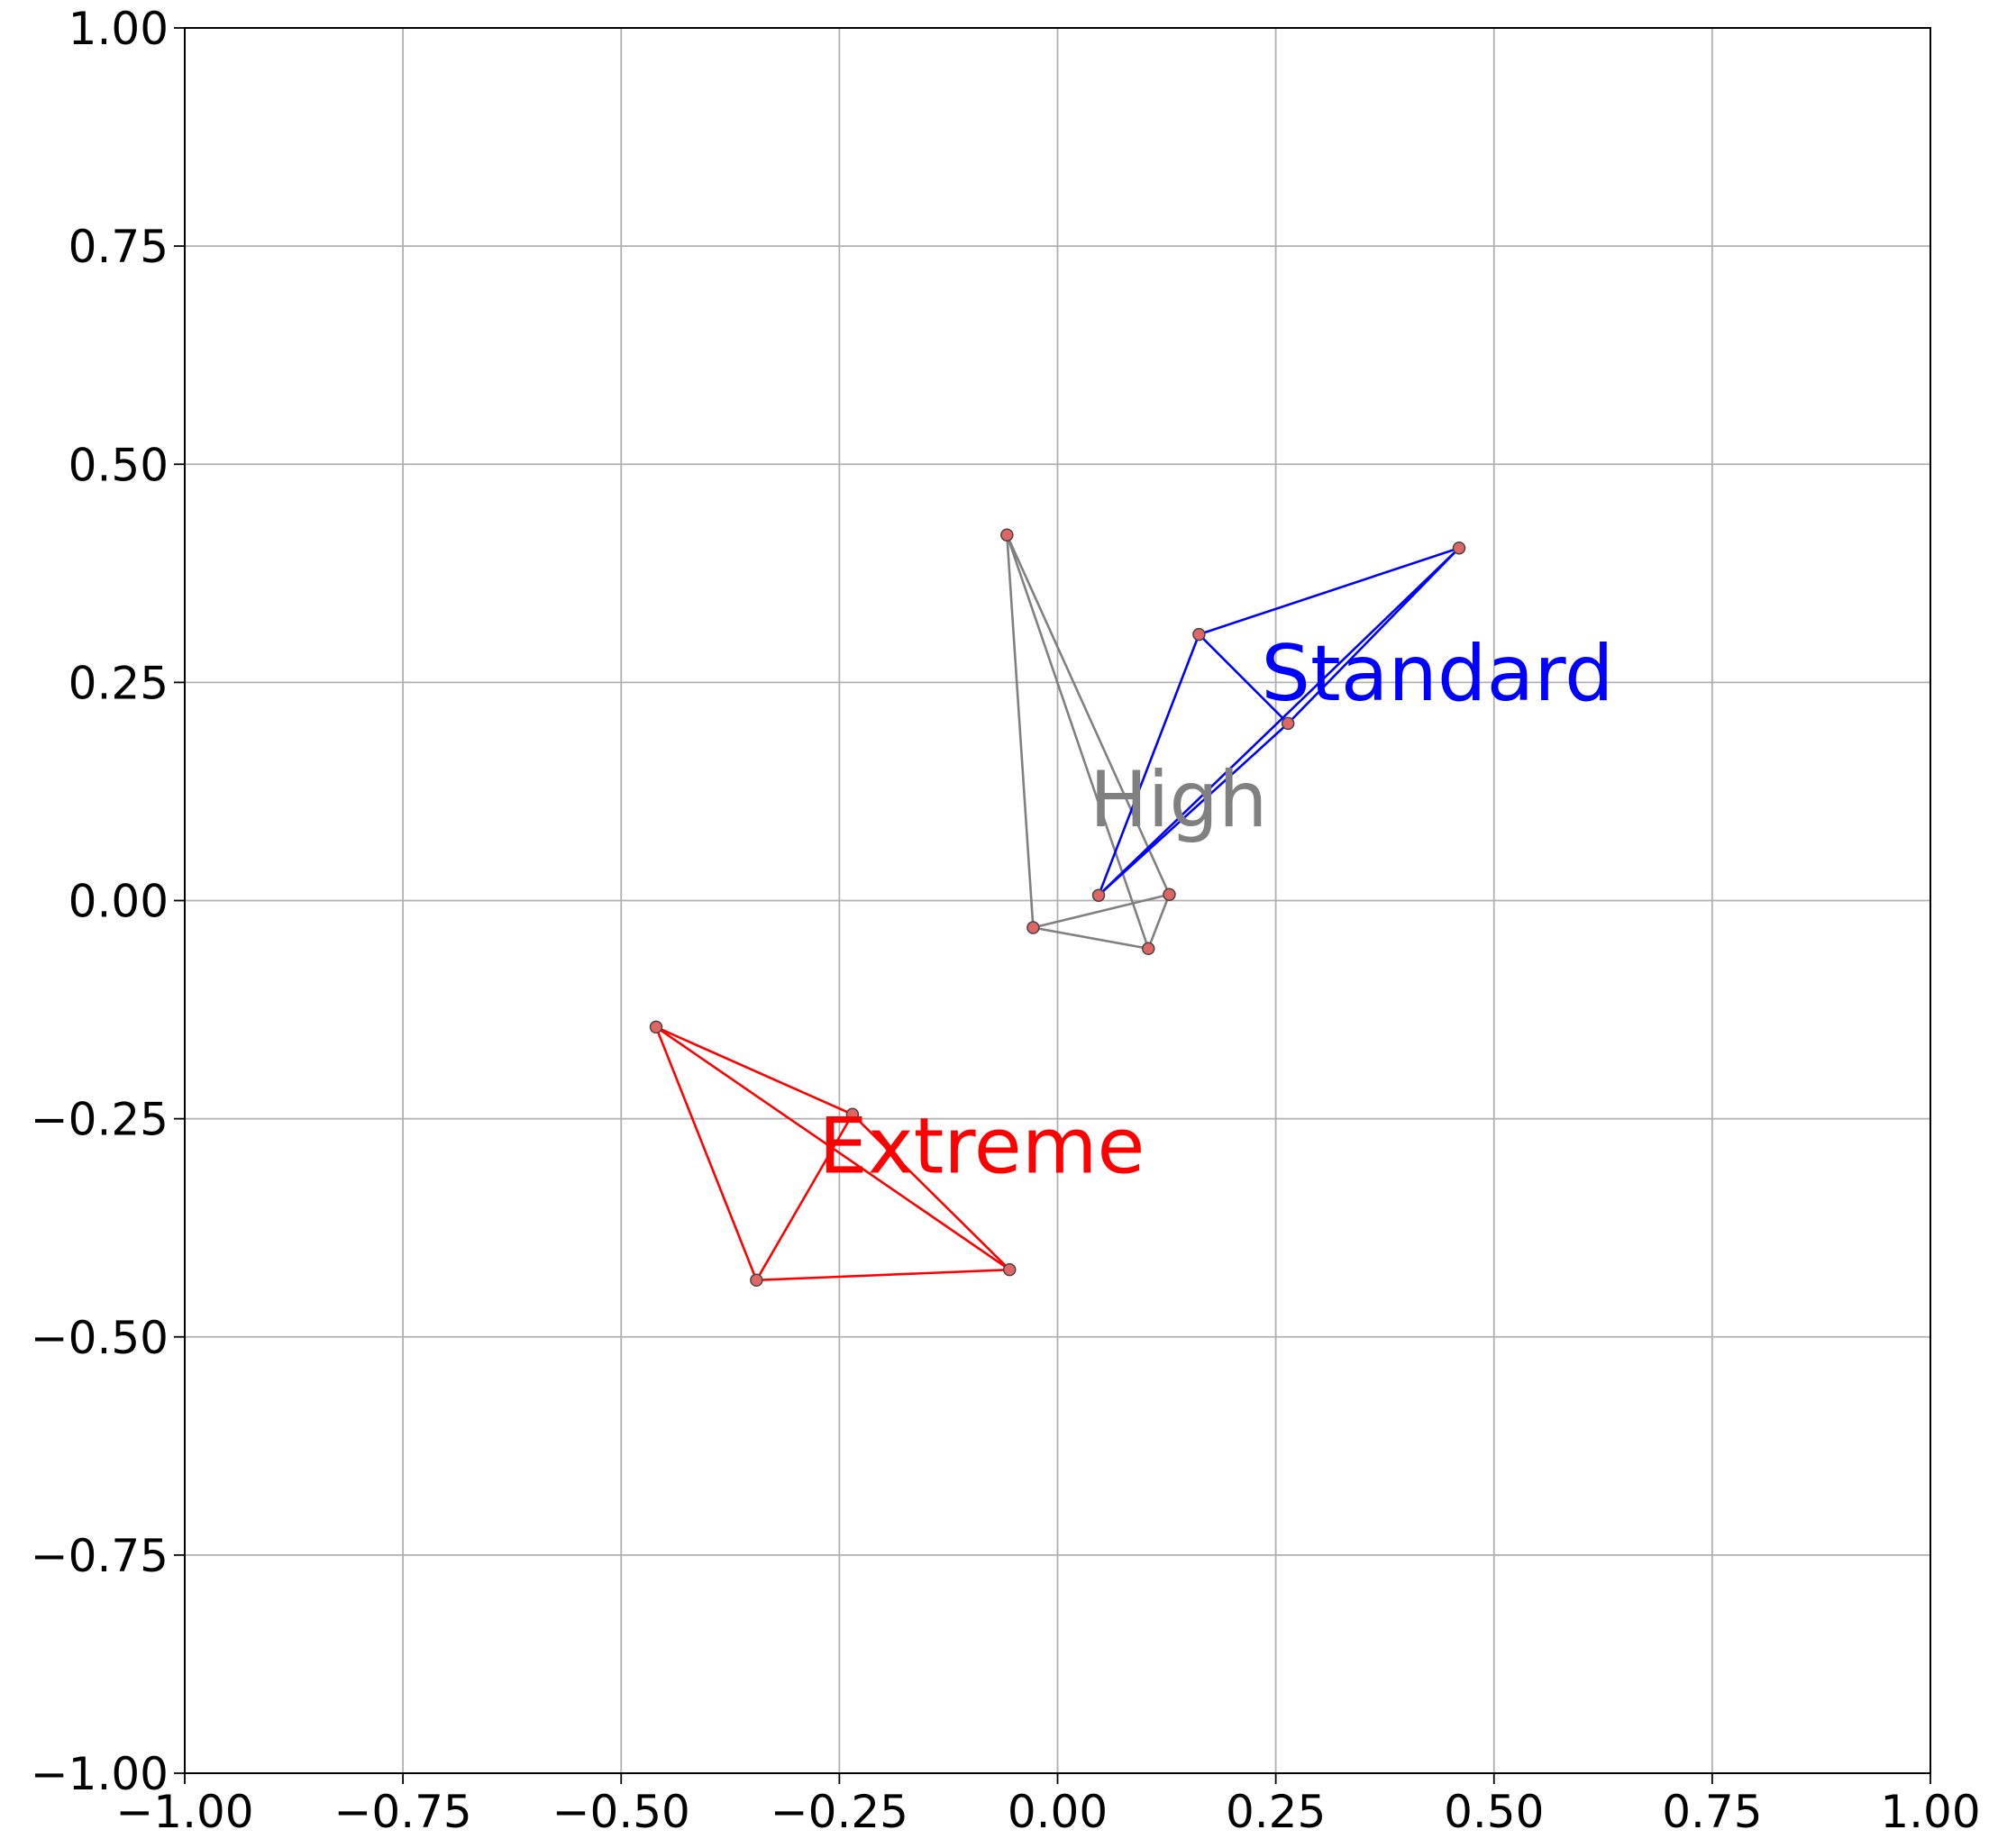 The height and width of the screenshot is (1848, 1998). I want to click on y-tick-label: −0.25, so click(100, 1120).